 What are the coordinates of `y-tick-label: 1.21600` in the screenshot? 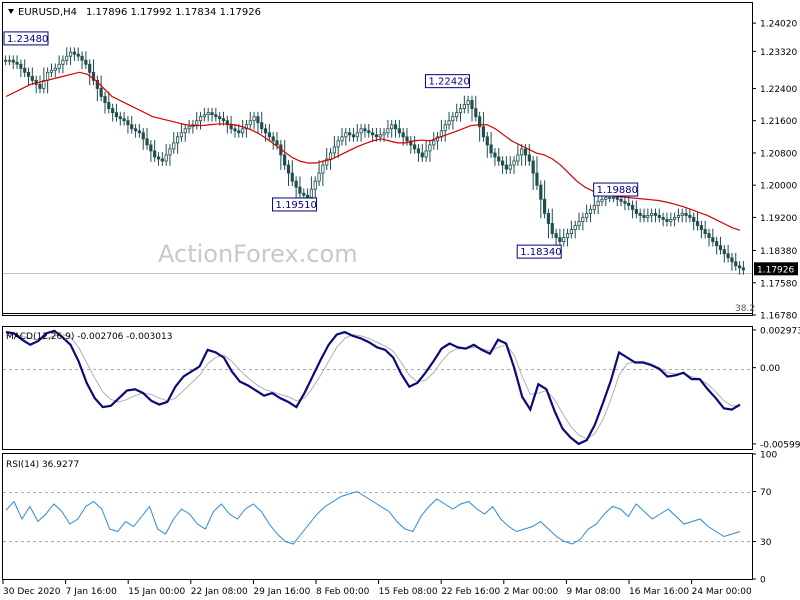 It's located at (778, 122).